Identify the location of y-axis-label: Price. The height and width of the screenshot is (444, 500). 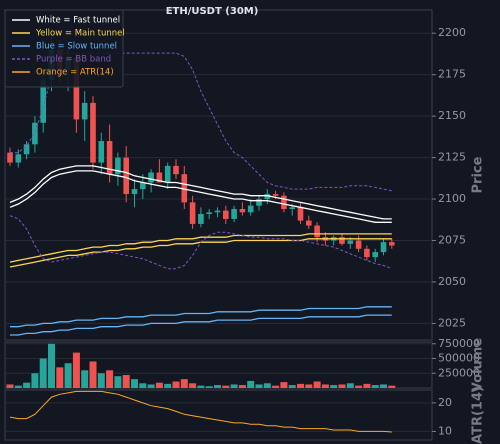
(478, 174).